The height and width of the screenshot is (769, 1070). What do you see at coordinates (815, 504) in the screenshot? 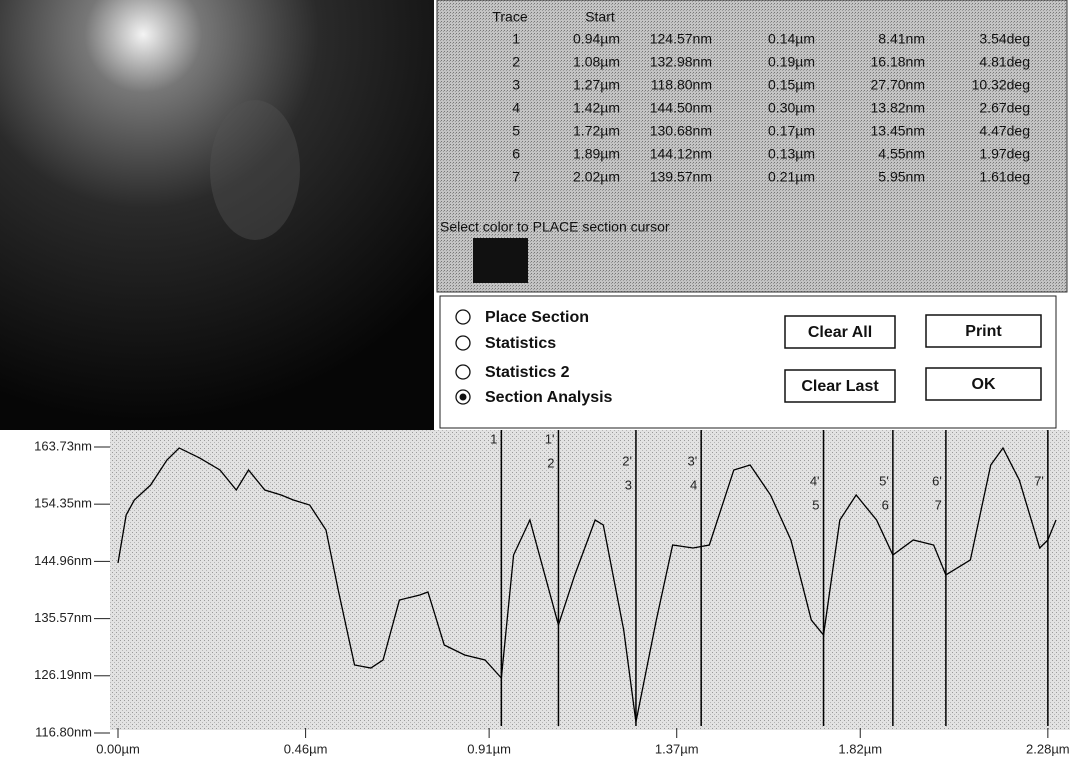
I see `cursor-label: 5` at bounding box center [815, 504].